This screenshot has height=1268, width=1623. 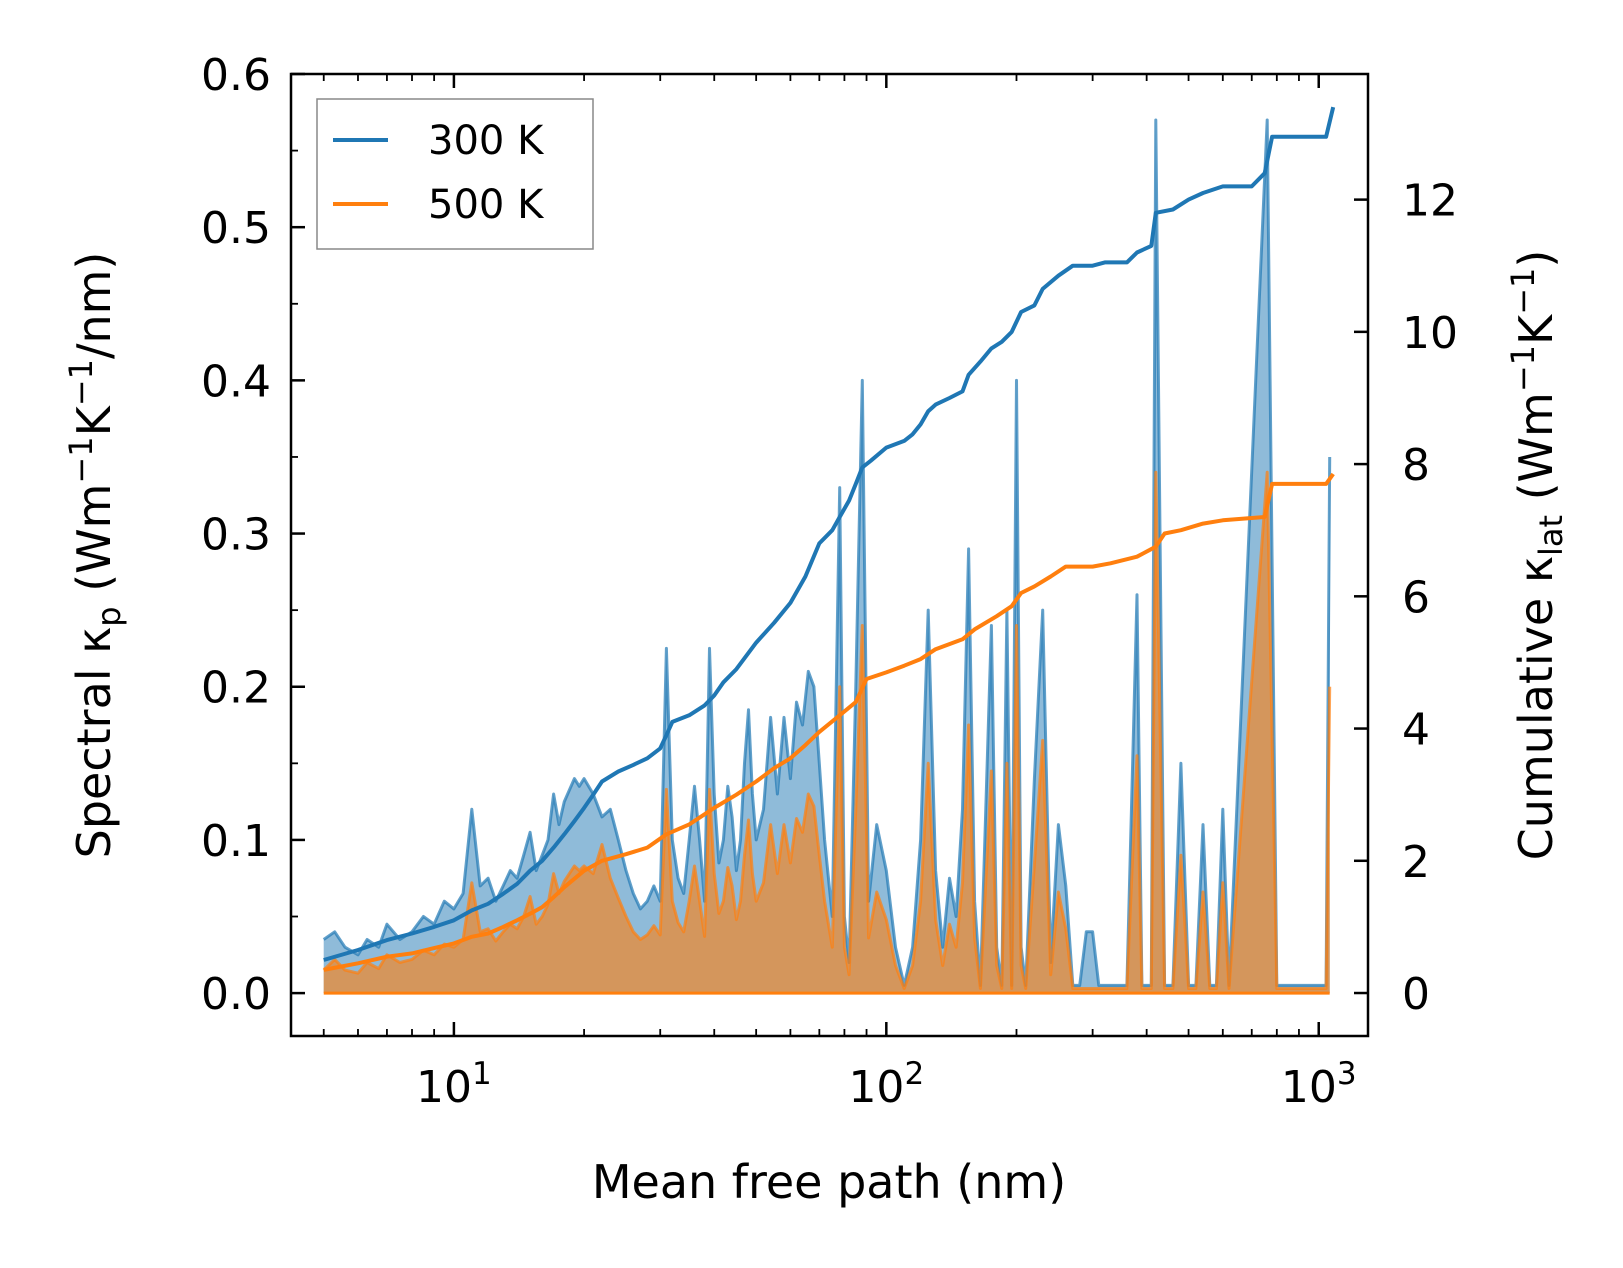 What do you see at coordinates (1416, 597) in the screenshot?
I see `y-right-tick-label: 6` at bounding box center [1416, 597].